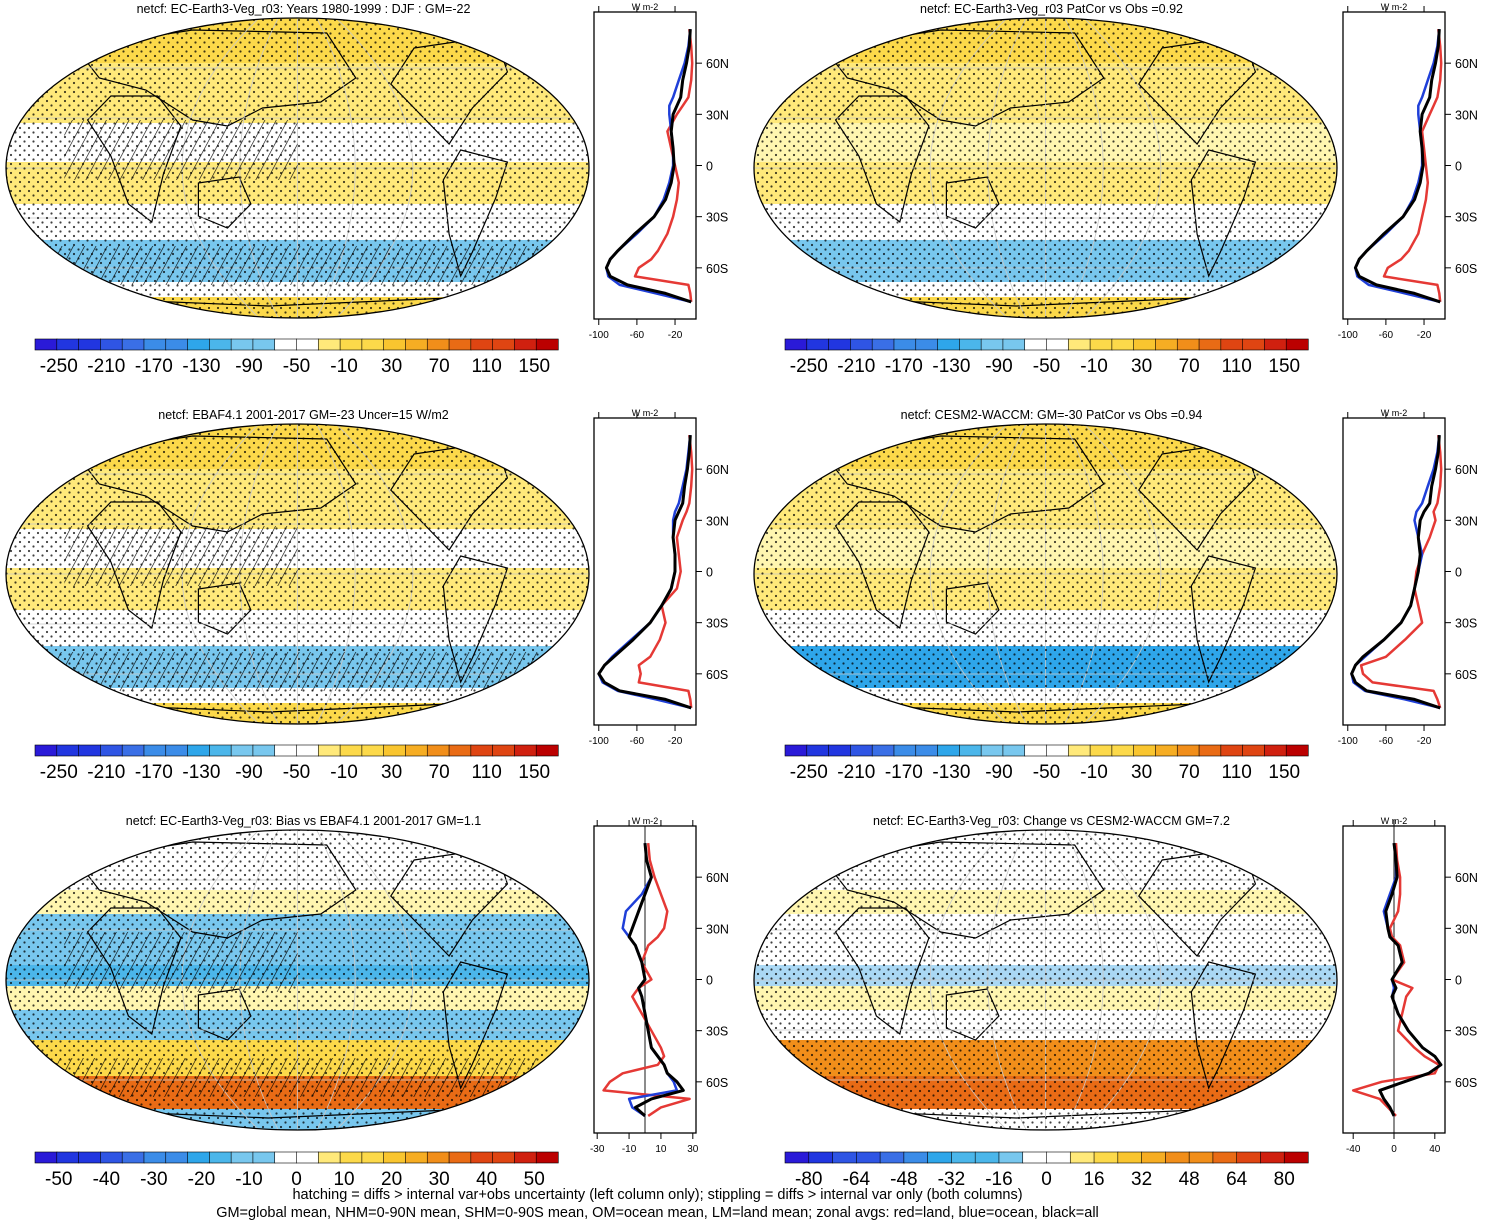 This screenshot has width=1485, height=1226. Describe the element at coordinates (1394, 413) in the screenshot. I see `zonal-unit-label: W m-2` at that location.